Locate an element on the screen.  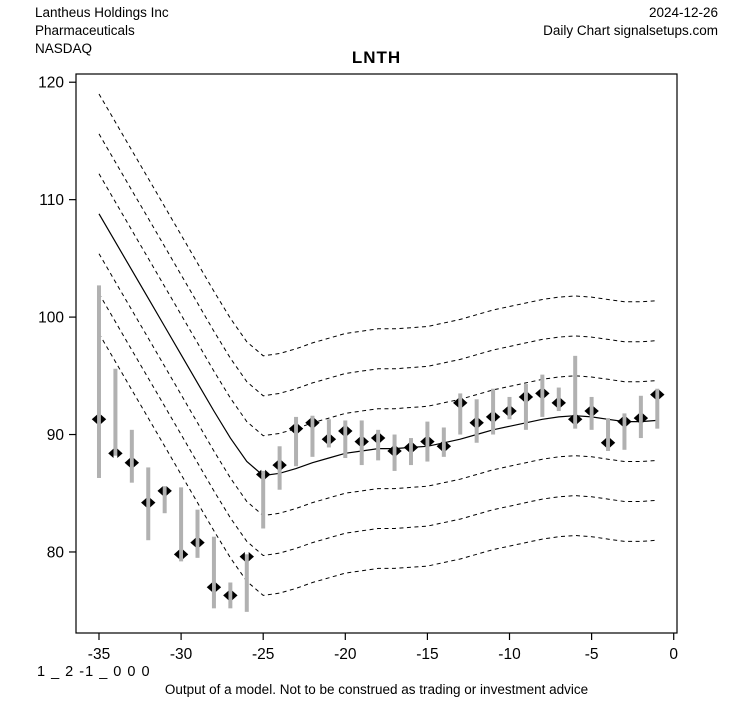
x-tick-label: -35 is located at coordinates (99, 654).